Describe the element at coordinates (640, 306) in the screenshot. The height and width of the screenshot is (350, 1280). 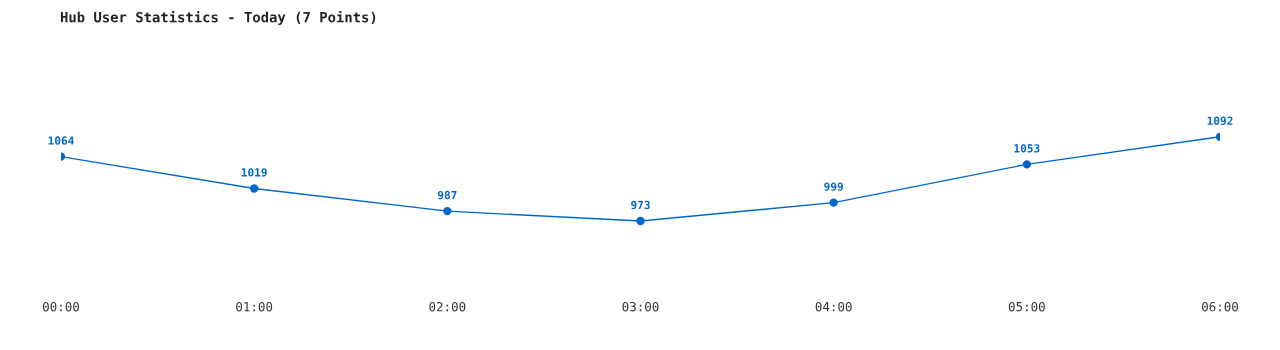
I see `x-tick-label: 03:00` at that location.